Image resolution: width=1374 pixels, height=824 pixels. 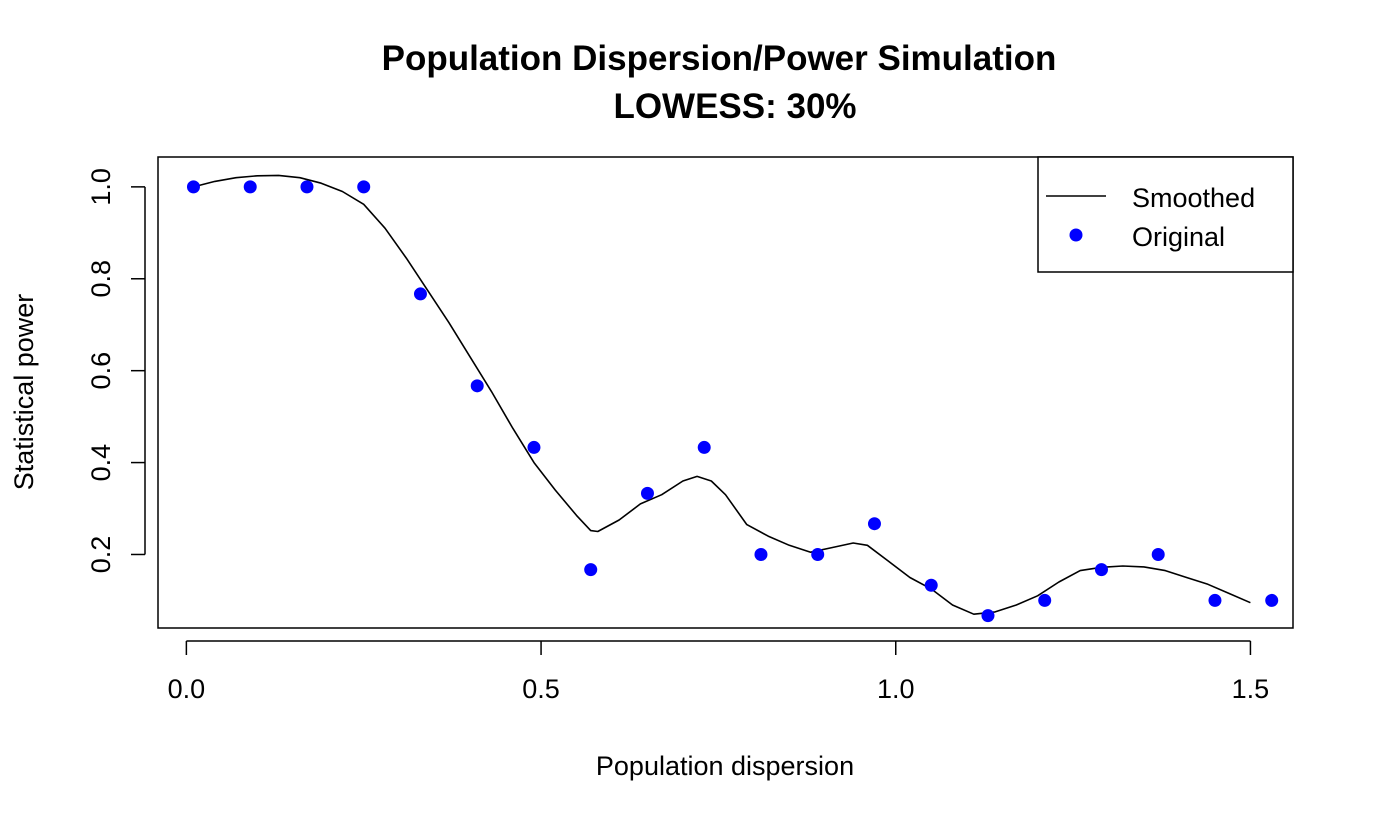 I want to click on y-tick-label: 1.0, so click(x=101, y=187).